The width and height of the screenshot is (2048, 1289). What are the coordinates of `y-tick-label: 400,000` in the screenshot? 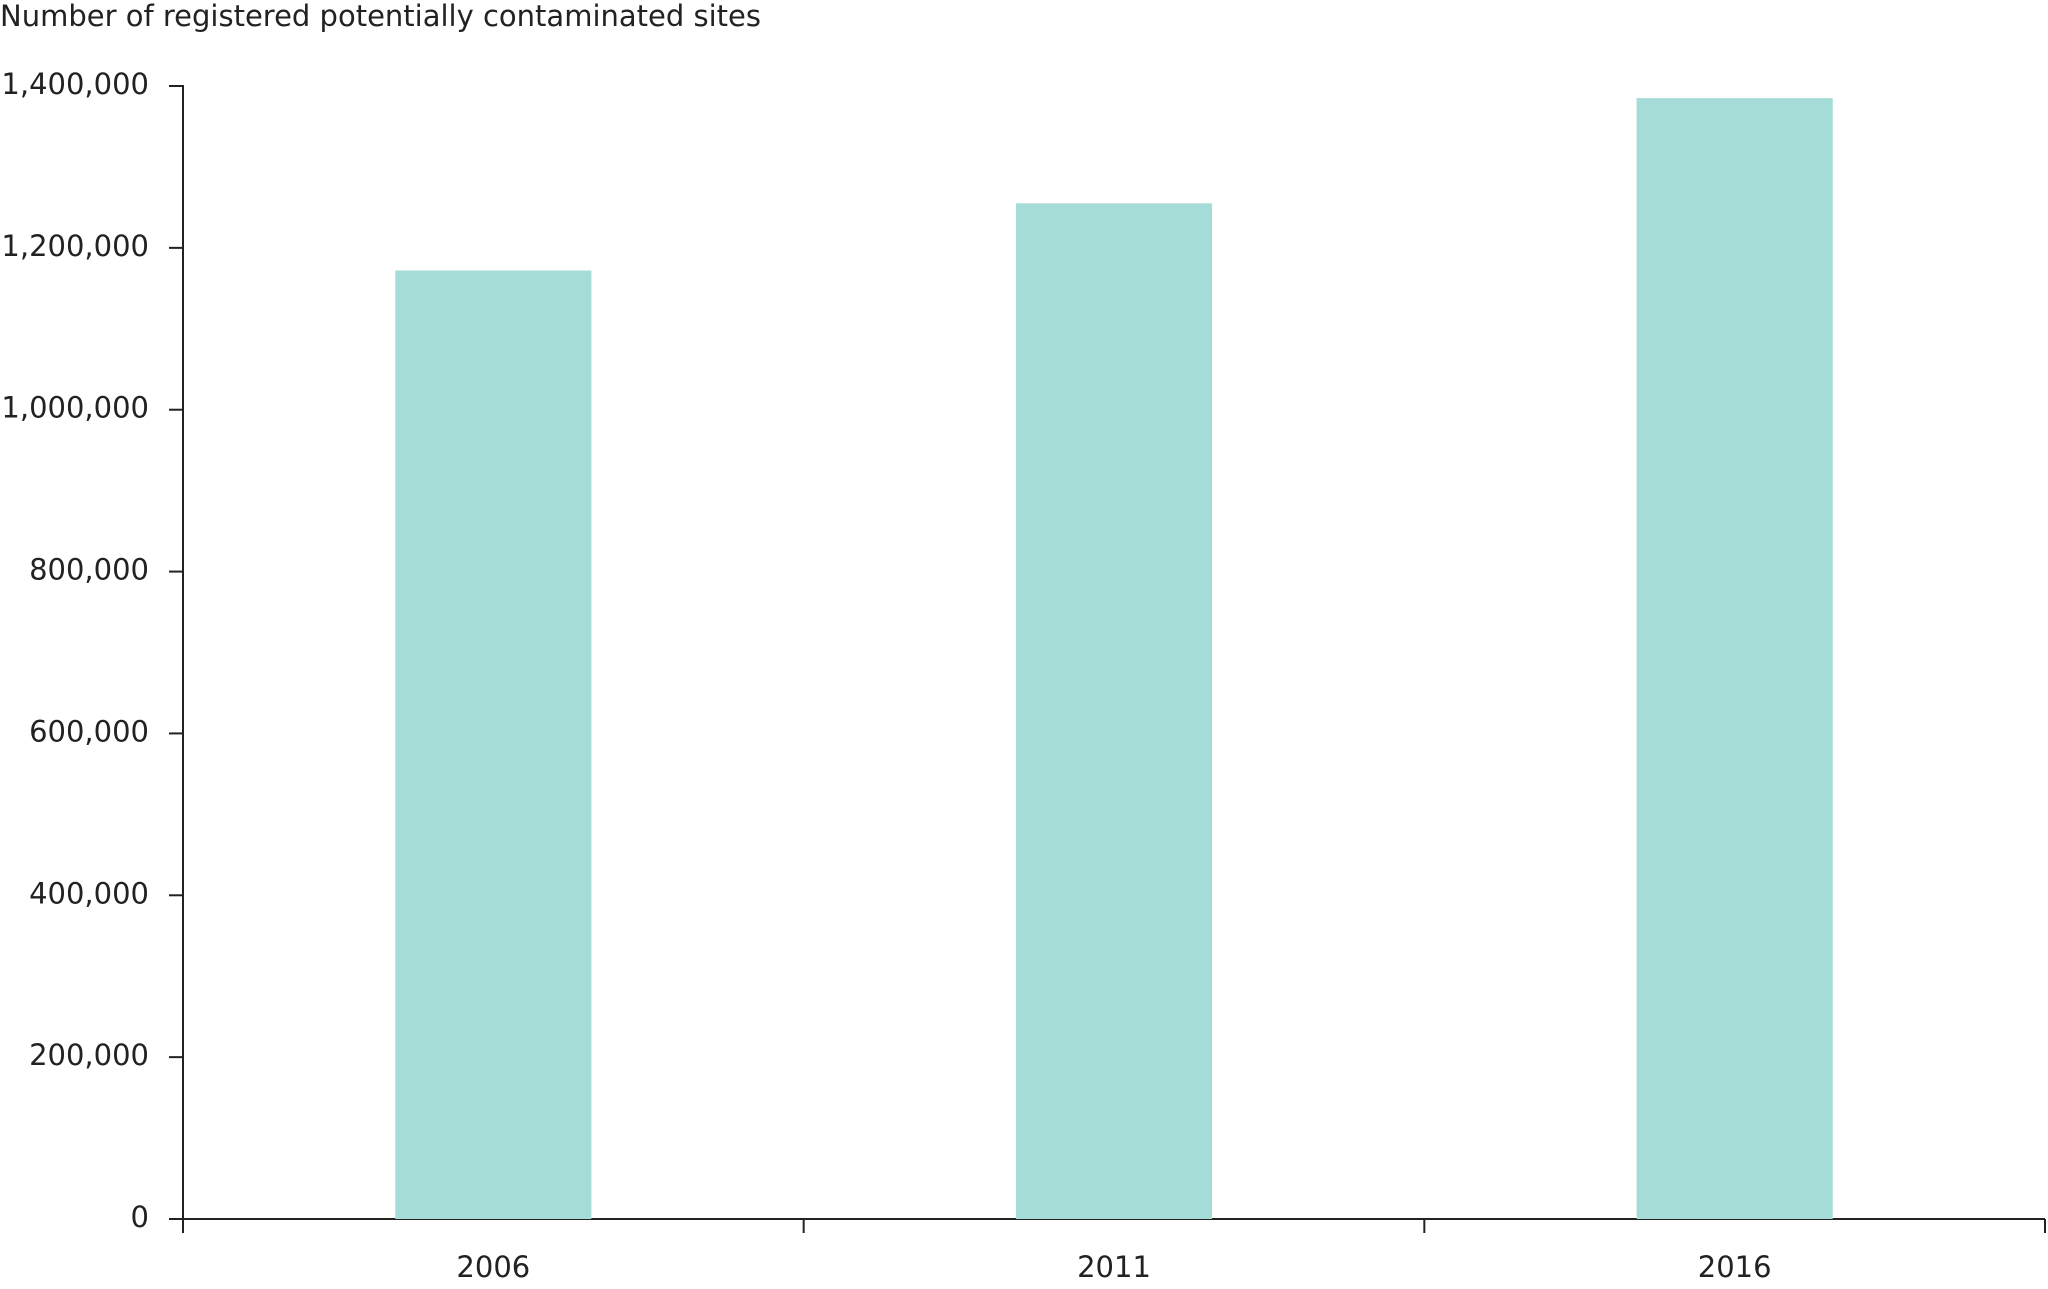 It's located at (89, 893).